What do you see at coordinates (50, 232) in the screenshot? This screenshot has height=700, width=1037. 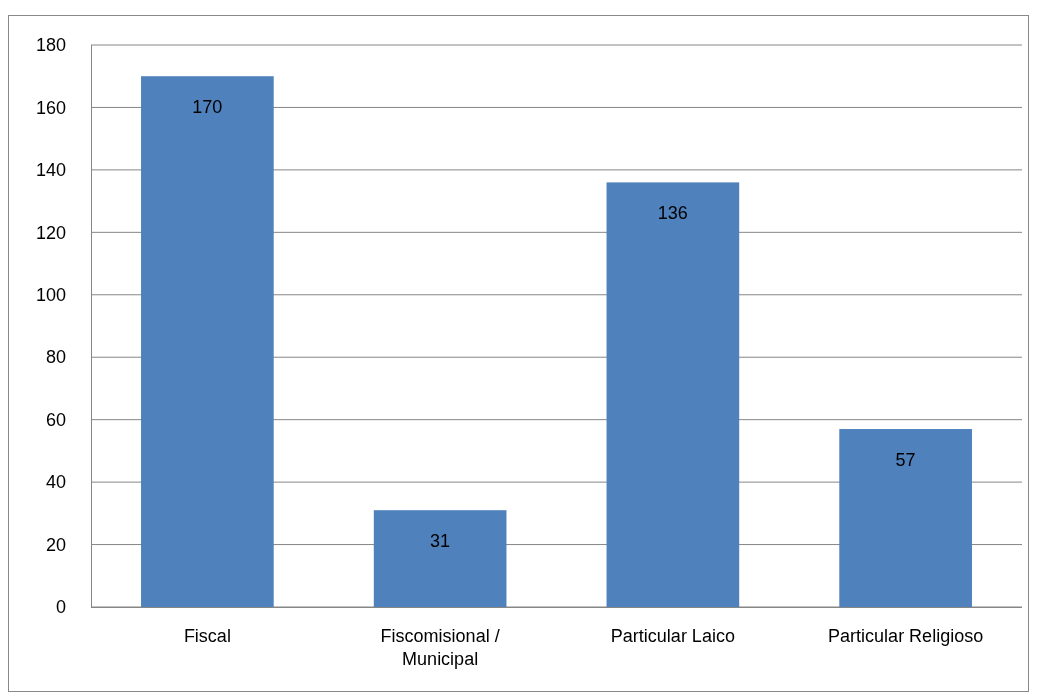 I see `y-tick-label: 120` at bounding box center [50, 232].